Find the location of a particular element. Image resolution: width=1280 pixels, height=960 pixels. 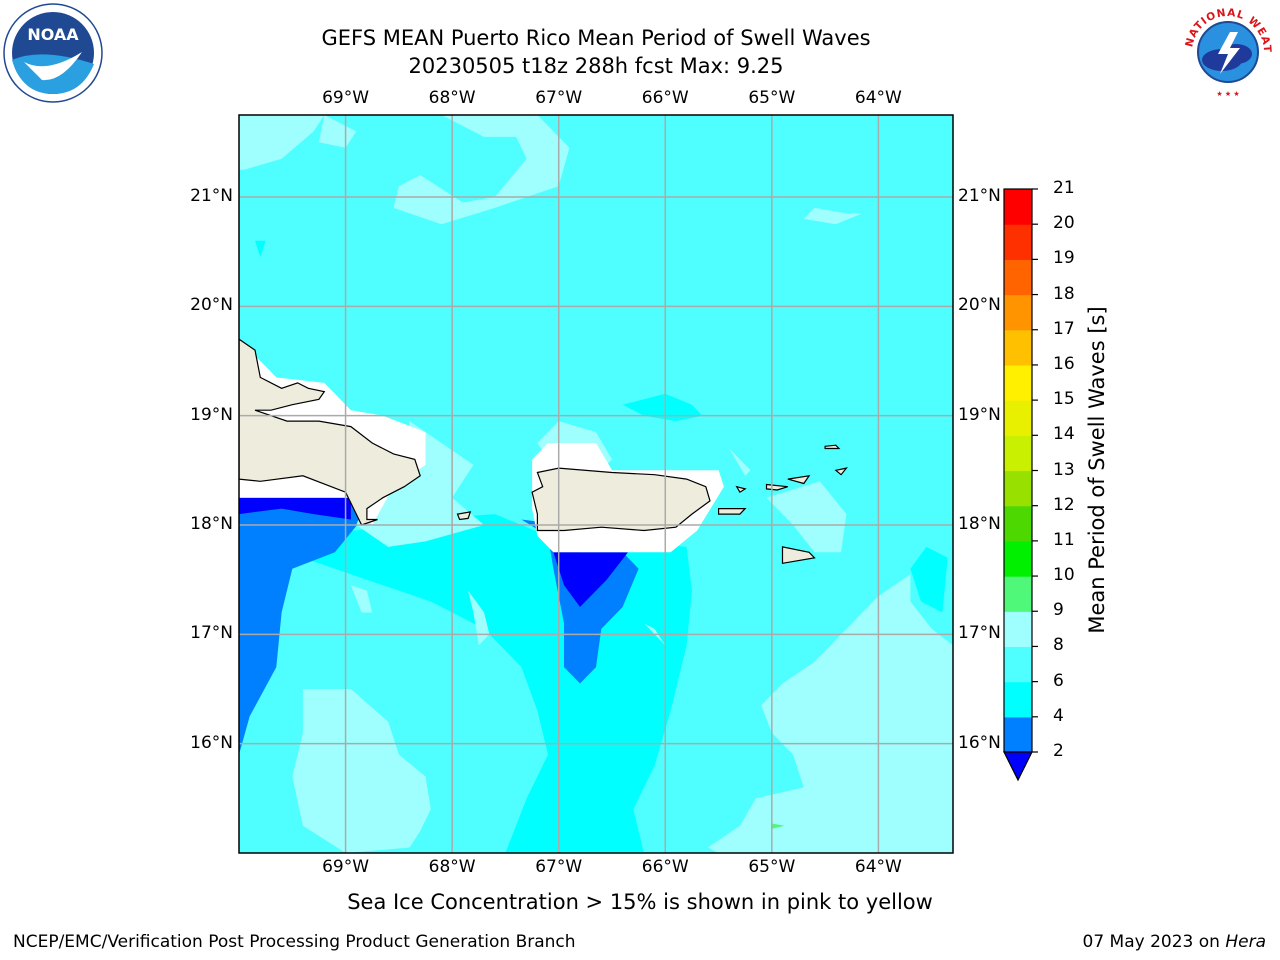

colorbar-tick-label: 17 is located at coordinates (1064, 328).